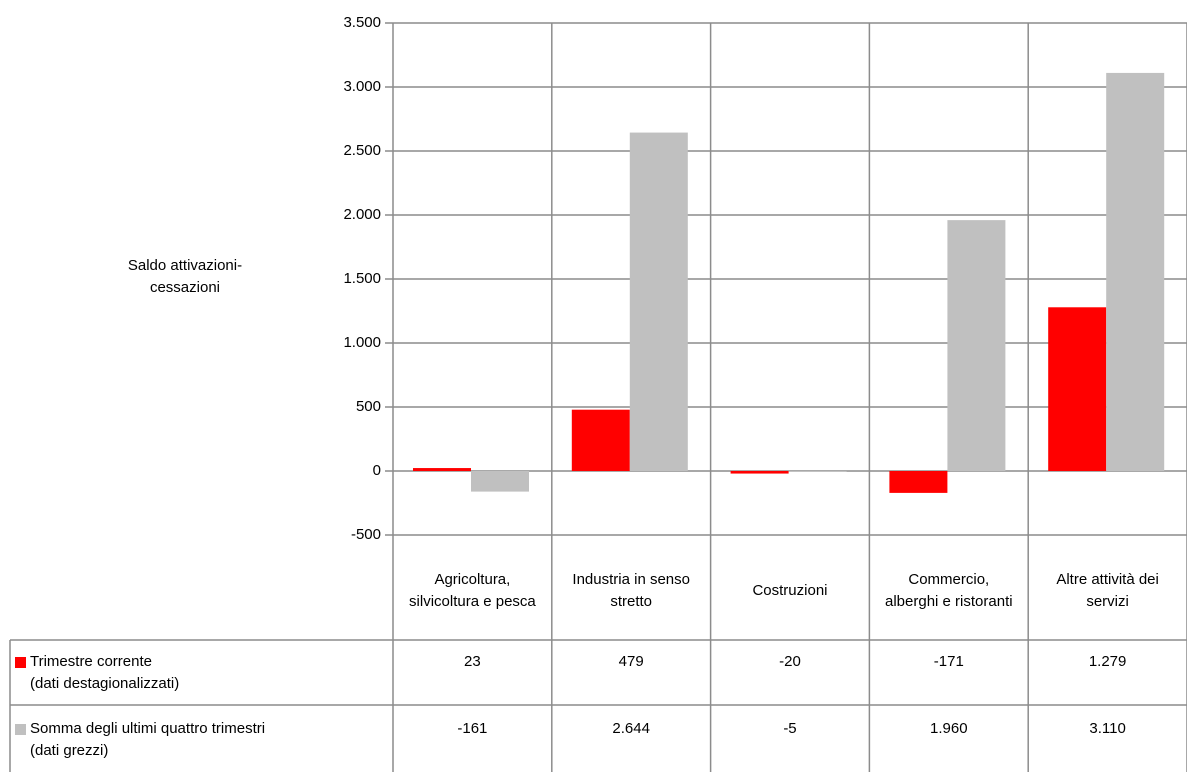 This screenshot has width=1187, height=772. I want to click on table-value: 3.110, so click(1107, 728).